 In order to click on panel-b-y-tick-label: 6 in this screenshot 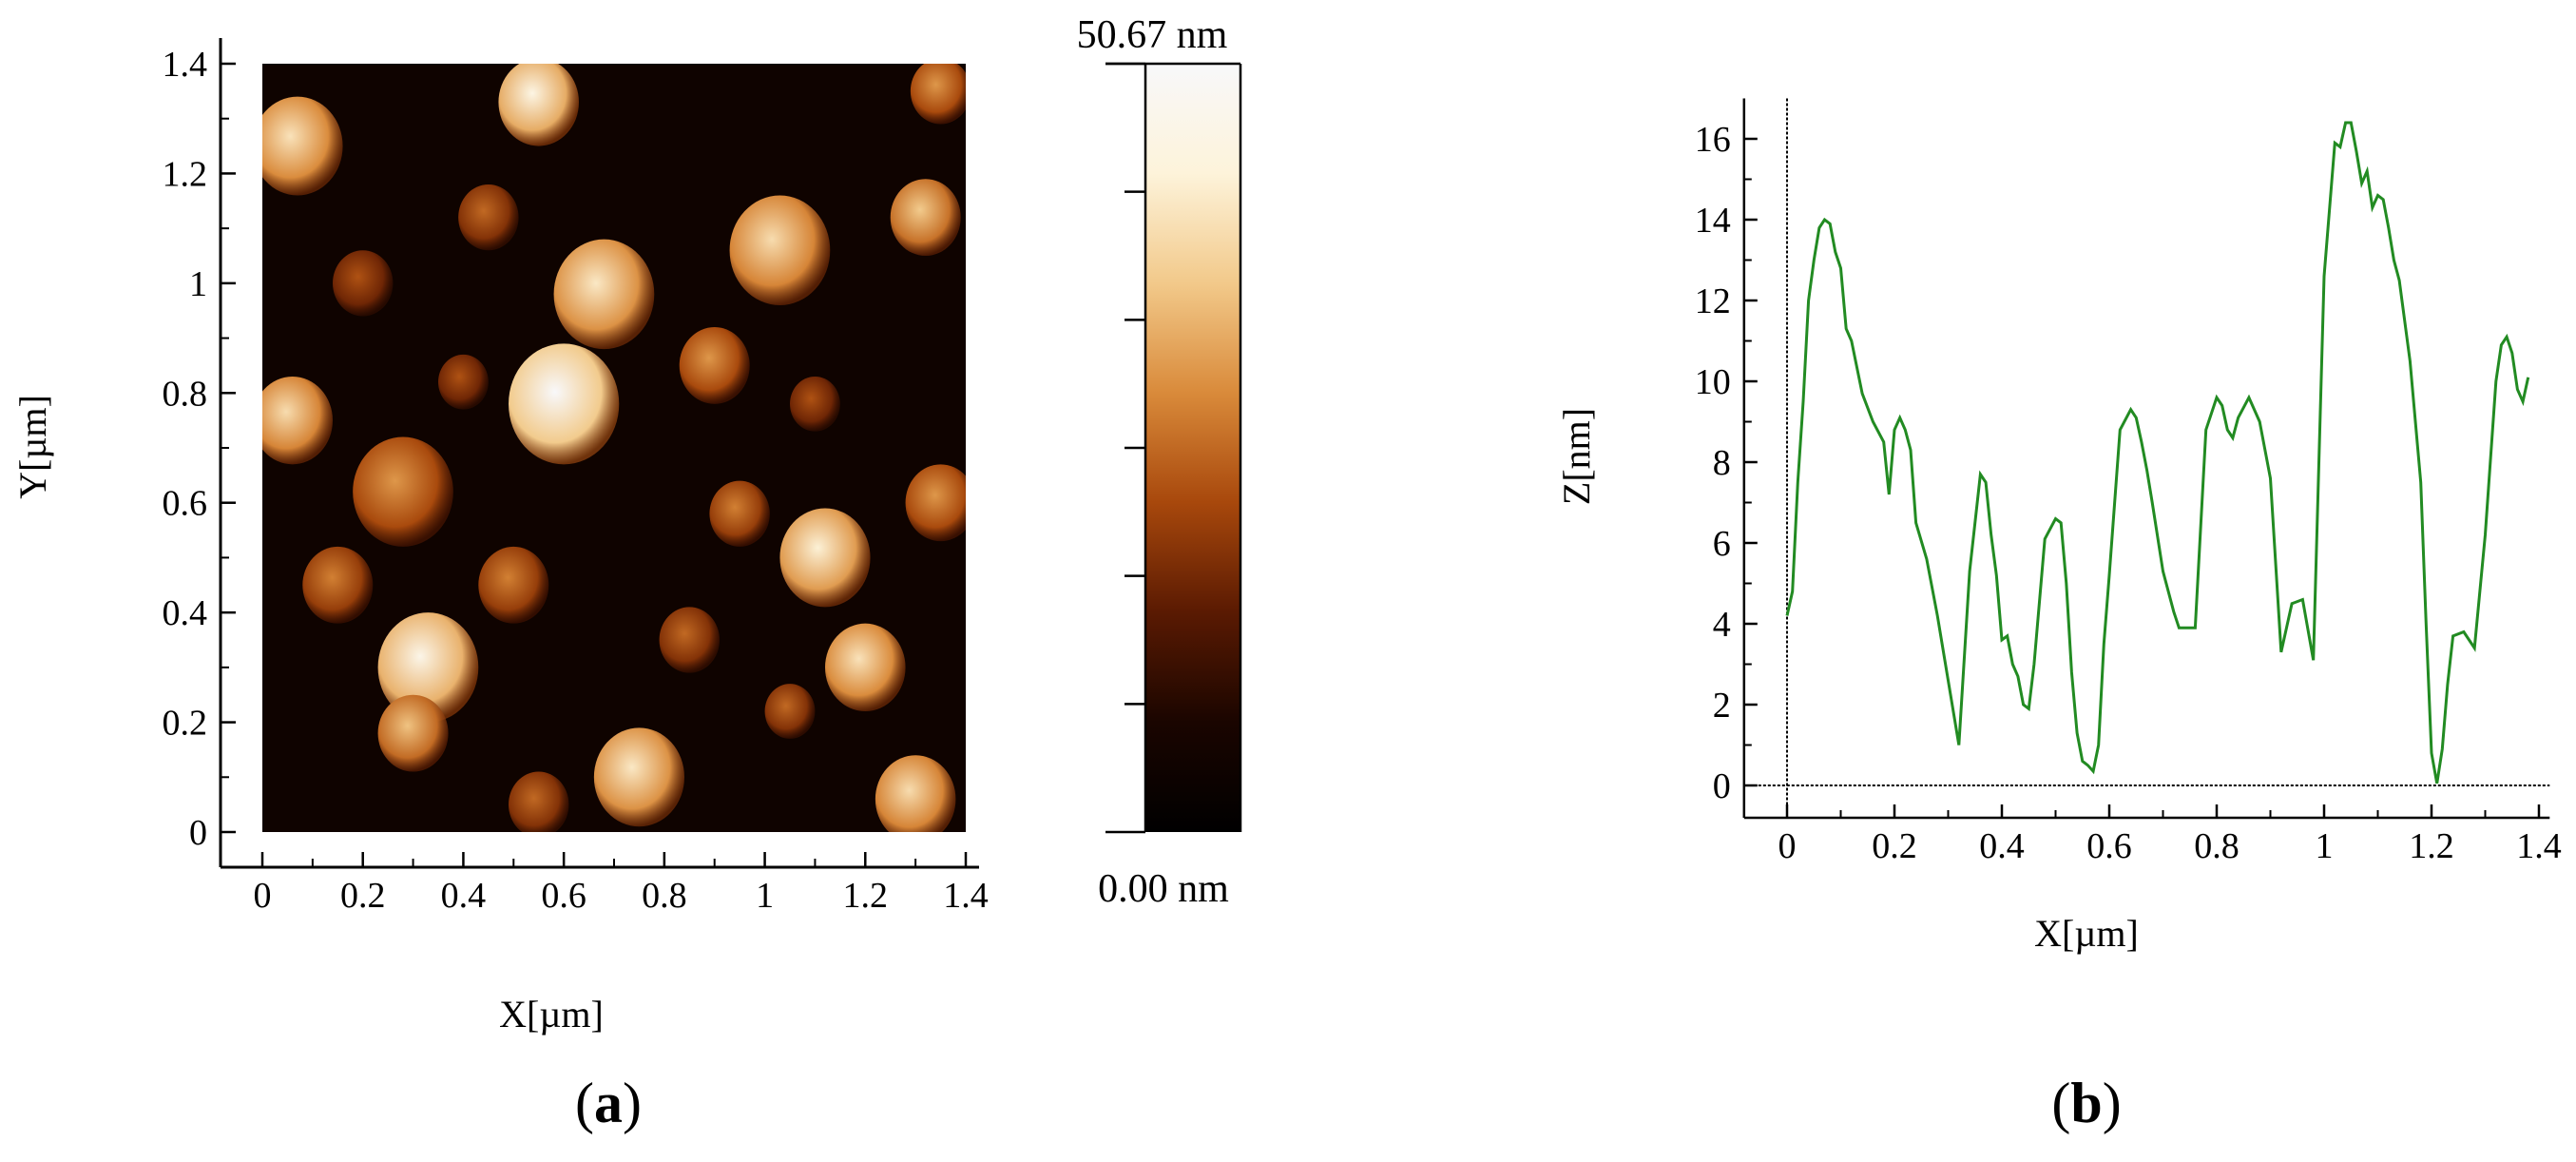, I will do `click(1722, 544)`.